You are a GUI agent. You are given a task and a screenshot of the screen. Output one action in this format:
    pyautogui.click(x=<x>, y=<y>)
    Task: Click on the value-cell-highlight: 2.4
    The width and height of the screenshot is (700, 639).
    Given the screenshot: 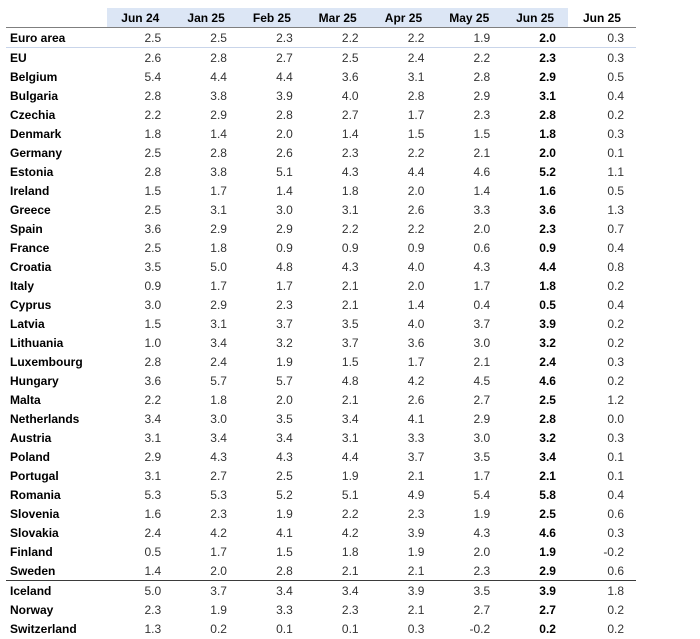 What is the action you would take?
    pyautogui.click(x=547, y=361)
    